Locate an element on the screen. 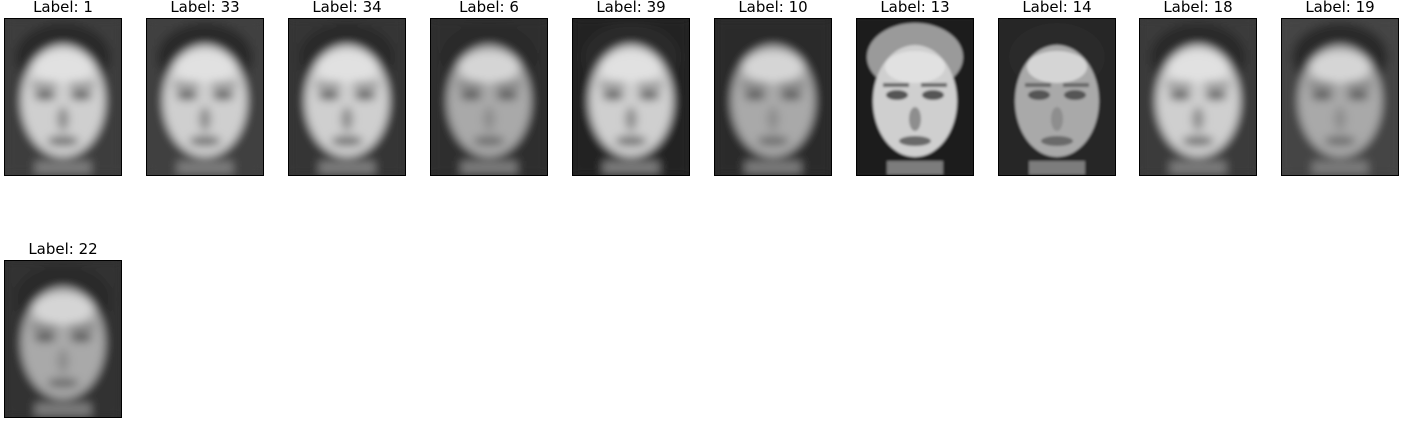  face-panel-11: Label: 22 is located at coordinates (63, 330).